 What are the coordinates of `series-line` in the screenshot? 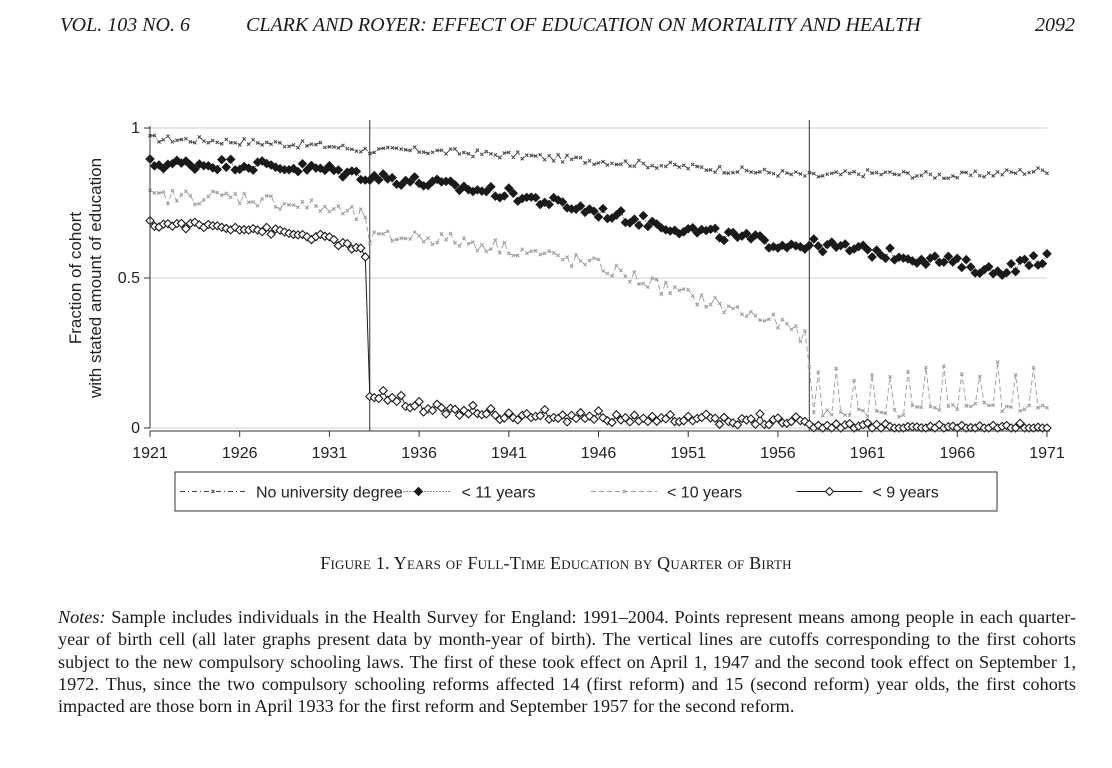 It's located at (598, 157).